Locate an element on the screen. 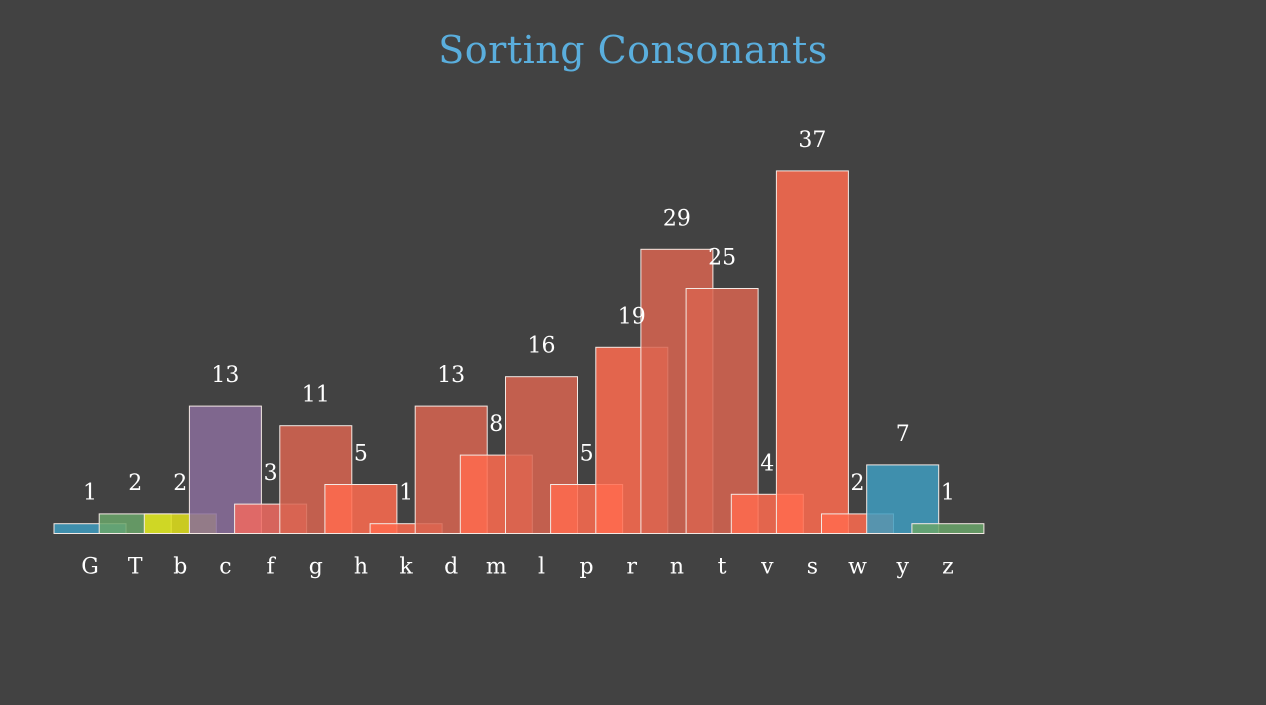  tick-label-y: y is located at coordinates (902, 567).